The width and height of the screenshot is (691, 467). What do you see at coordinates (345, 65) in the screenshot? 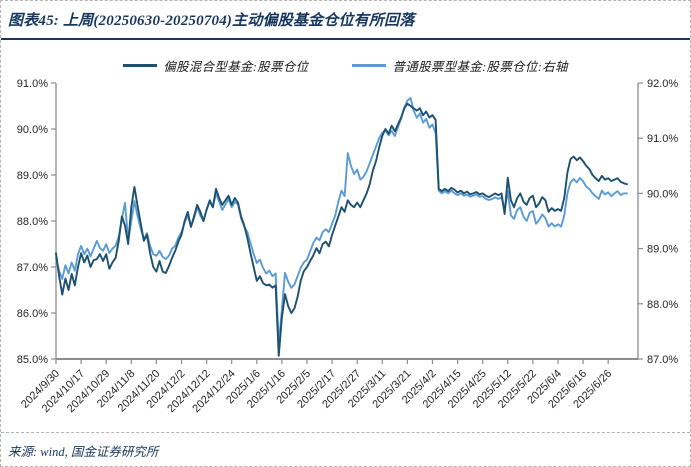
I see `chart-legend: 偏股混合型基金:股票仓位 普通股票型基金:股票仓位:右轴` at bounding box center [345, 65].